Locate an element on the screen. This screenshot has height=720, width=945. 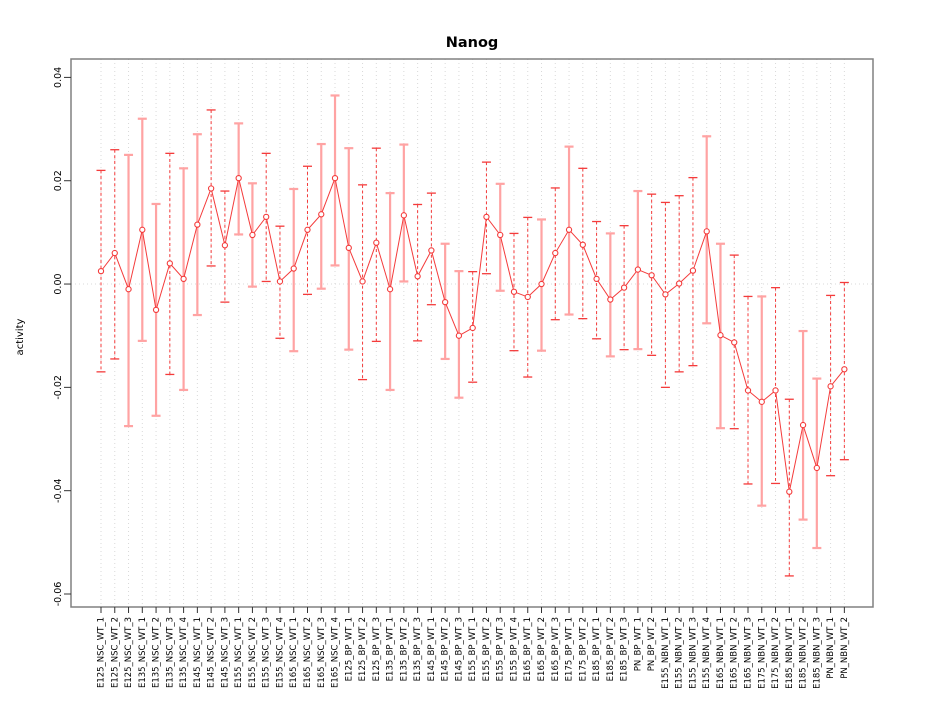
y-tick-label: -0.06 is located at coordinates (58, 594).